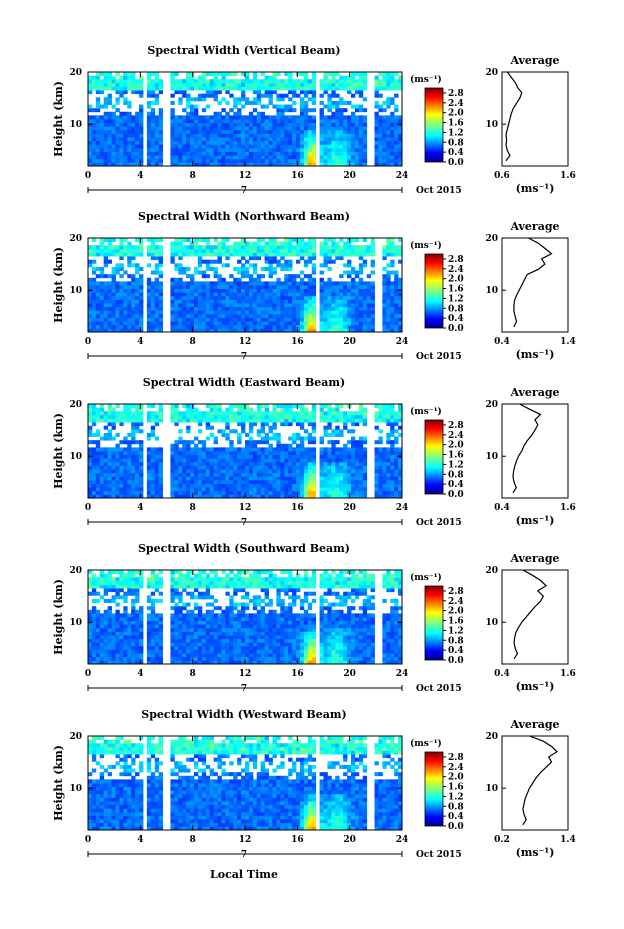  I want to click on colorbar, so click(434, 291).